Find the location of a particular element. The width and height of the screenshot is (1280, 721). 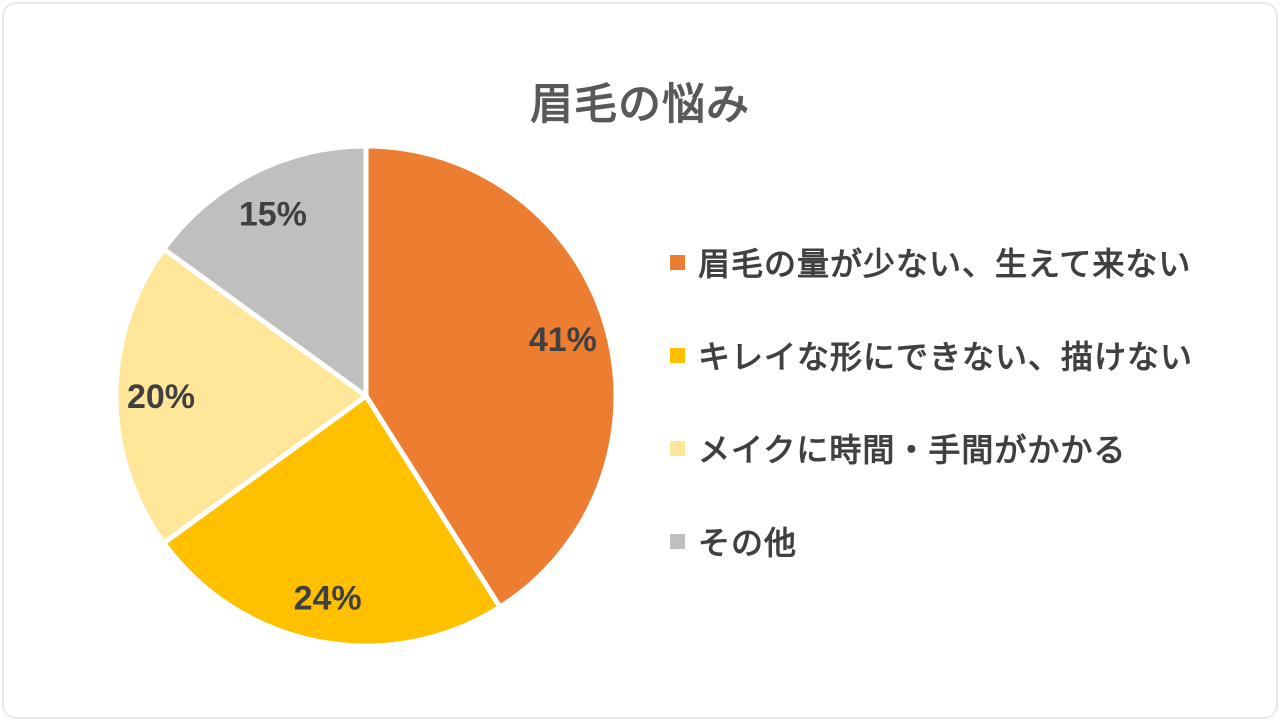

legend-item-0: 眉毛の量が少ない、生えて来ない is located at coordinates (931, 262).